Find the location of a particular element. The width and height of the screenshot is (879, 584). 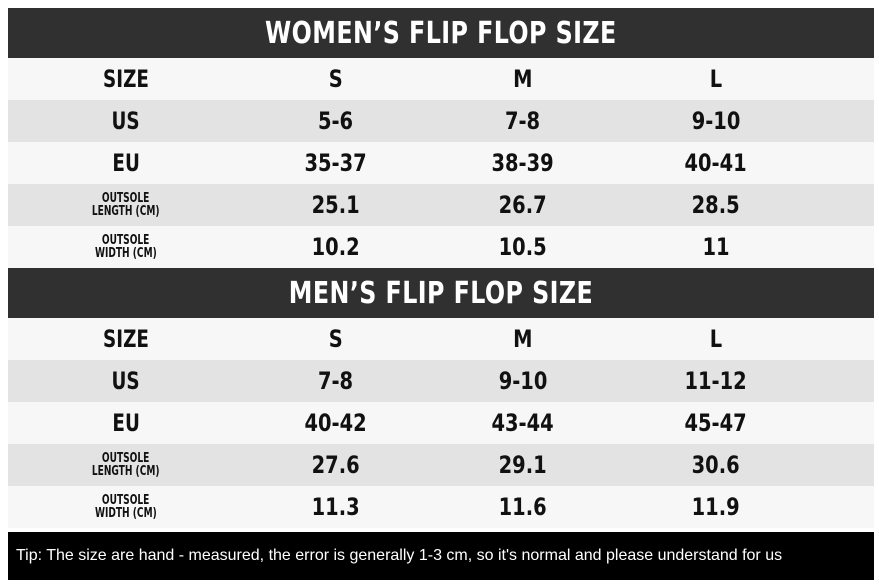

men-title-text: MEN’S FLIP FLOP SIZE is located at coordinates (441, 293).